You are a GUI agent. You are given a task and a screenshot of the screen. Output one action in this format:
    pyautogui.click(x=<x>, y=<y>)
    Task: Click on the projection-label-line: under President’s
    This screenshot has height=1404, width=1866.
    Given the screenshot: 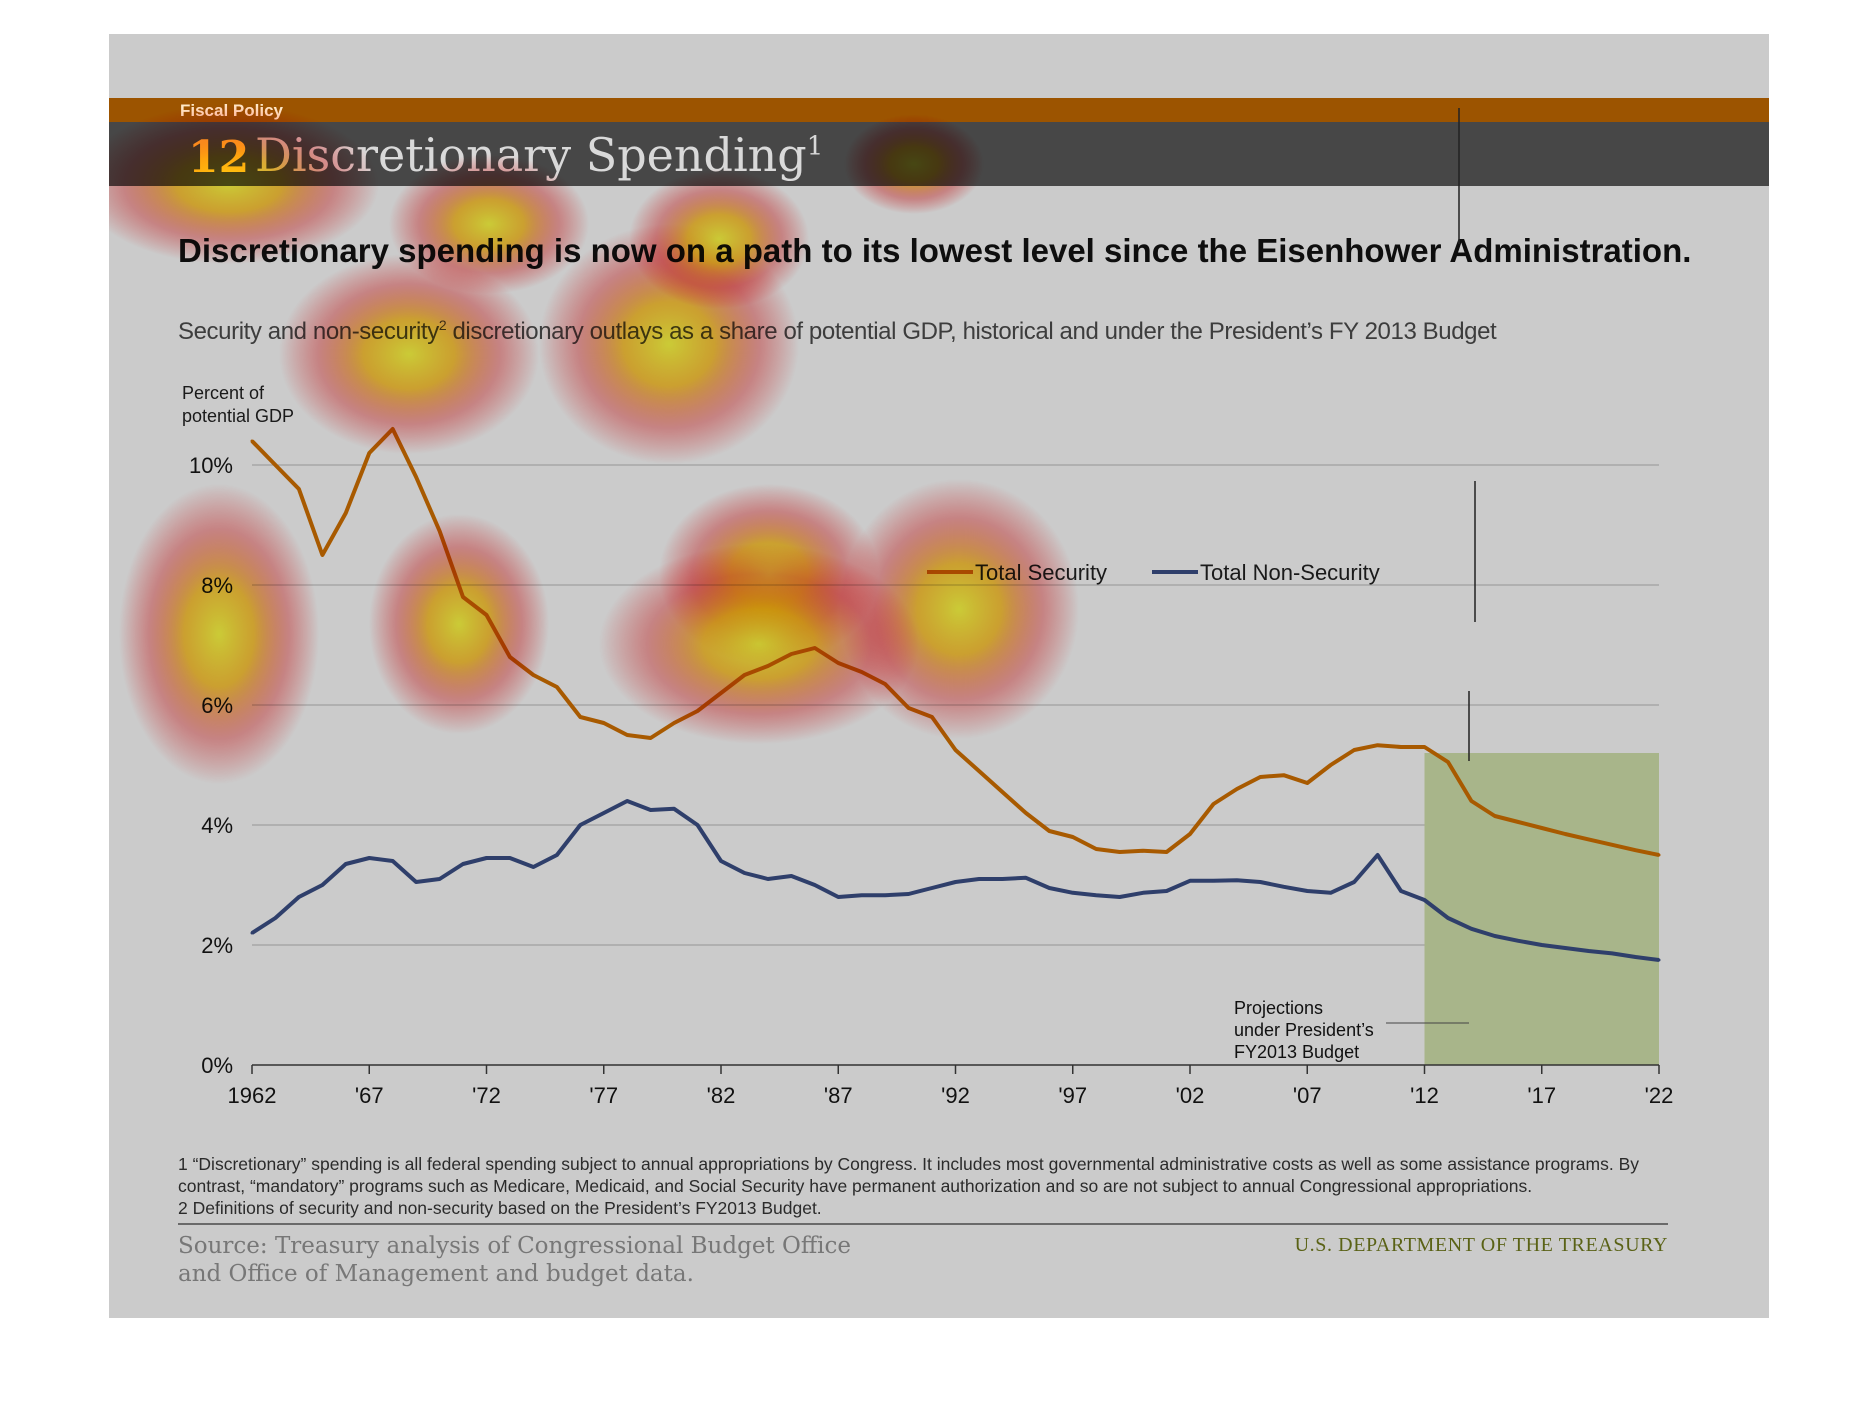 What is the action you would take?
    pyautogui.click(x=1304, y=1030)
    